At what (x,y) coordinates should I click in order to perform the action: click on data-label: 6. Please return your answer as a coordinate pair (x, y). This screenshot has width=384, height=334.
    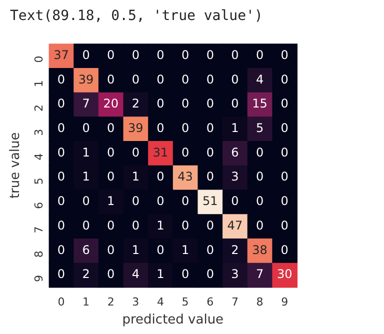
    Looking at the image, I should click on (235, 152).